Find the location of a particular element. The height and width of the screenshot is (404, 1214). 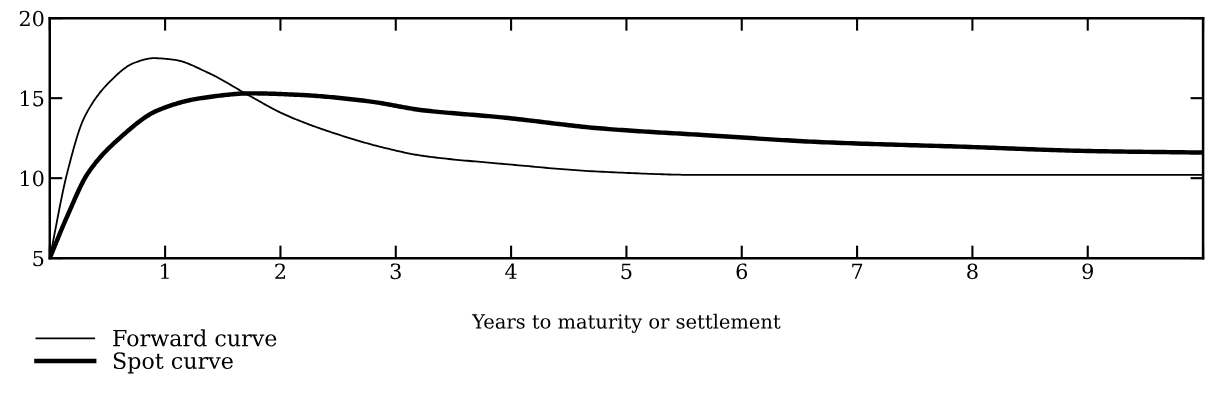

x-tick-label: 8 is located at coordinates (972, 271).